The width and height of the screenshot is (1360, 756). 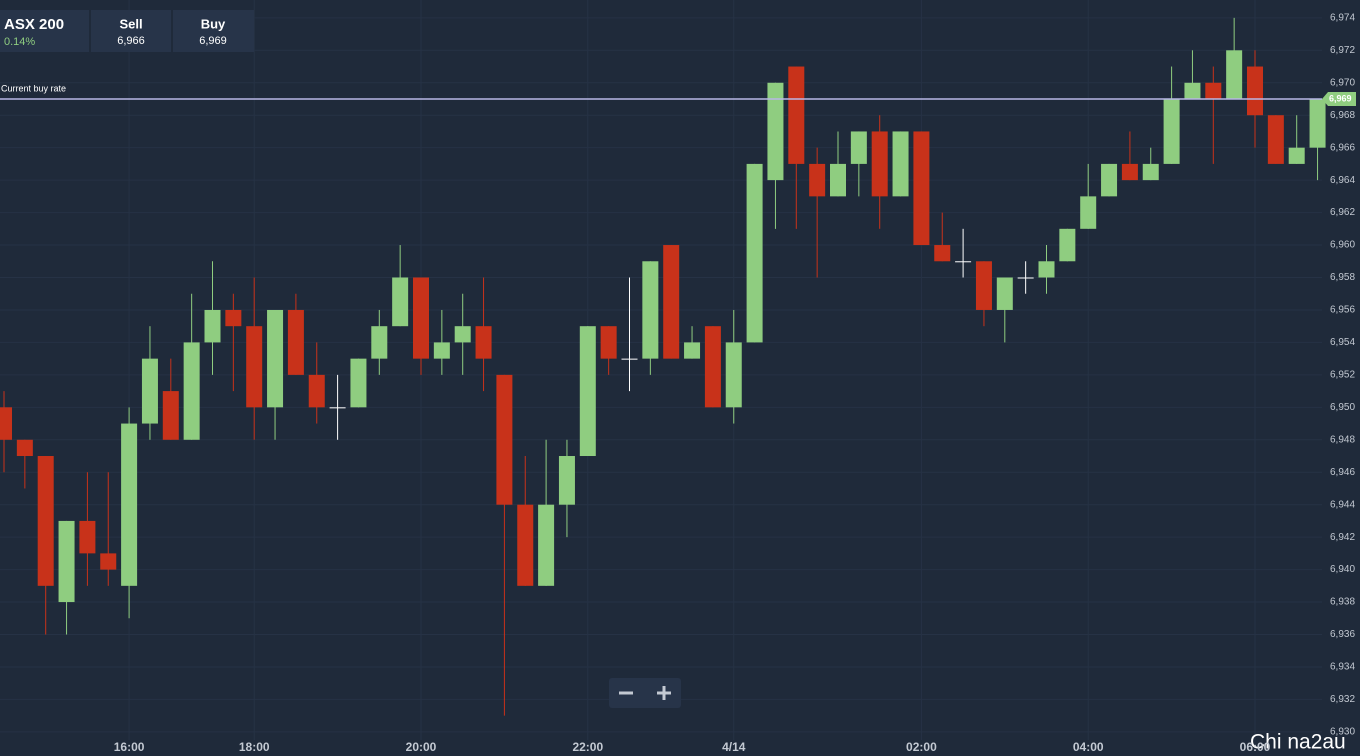 I want to click on current-rate-label: Current buy rate, so click(x=33, y=88).